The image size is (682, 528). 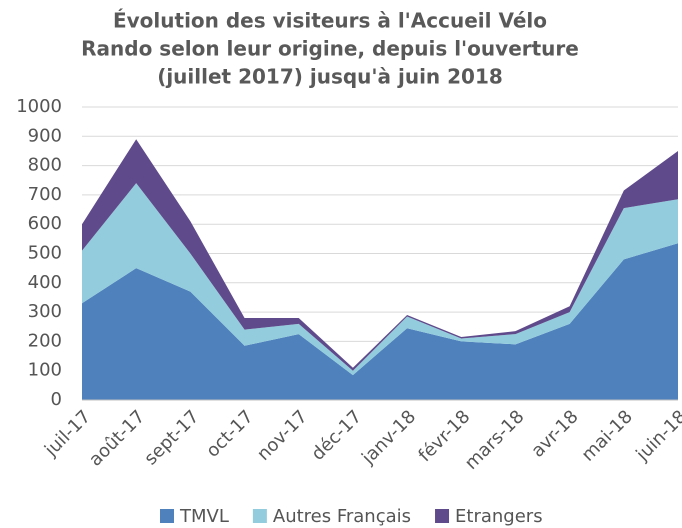 I want to click on y-tick-label: 700, so click(x=45, y=194).